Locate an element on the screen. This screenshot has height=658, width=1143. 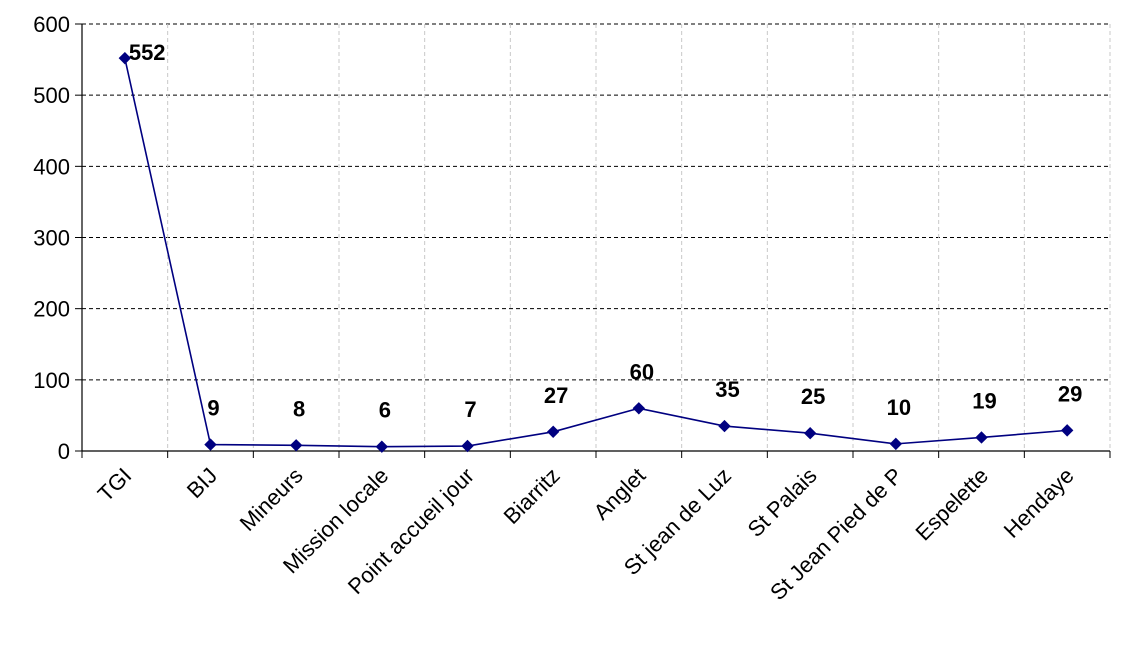
data-label: 29 is located at coordinates (1070, 393).